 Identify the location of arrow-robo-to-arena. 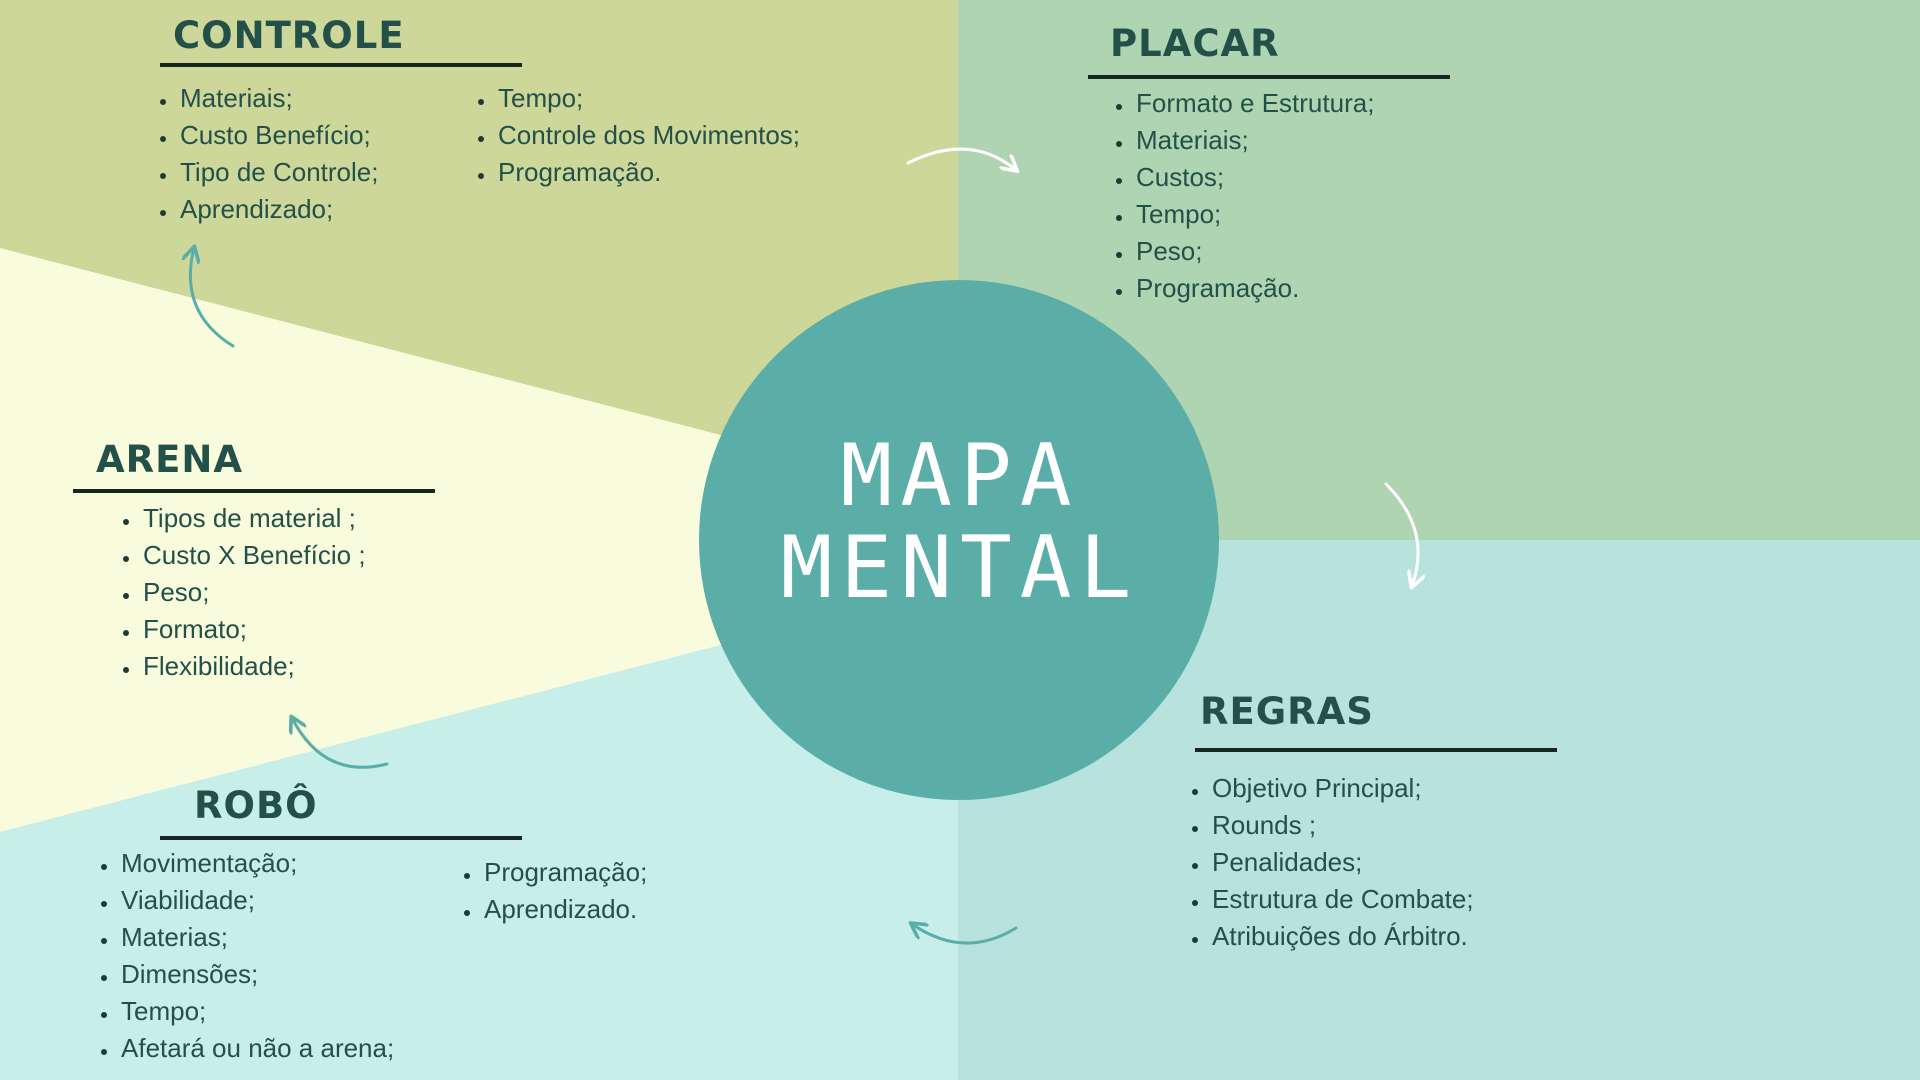
(340, 743).